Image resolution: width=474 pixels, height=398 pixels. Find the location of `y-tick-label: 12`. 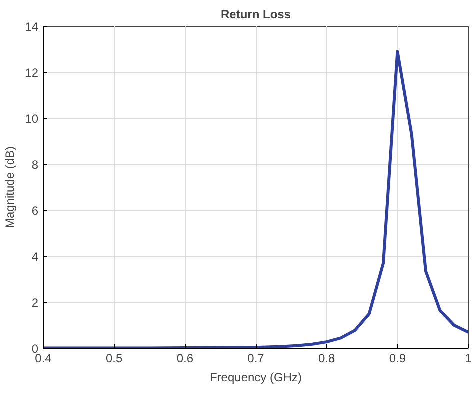

y-tick-label: 12 is located at coordinates (32, 73).